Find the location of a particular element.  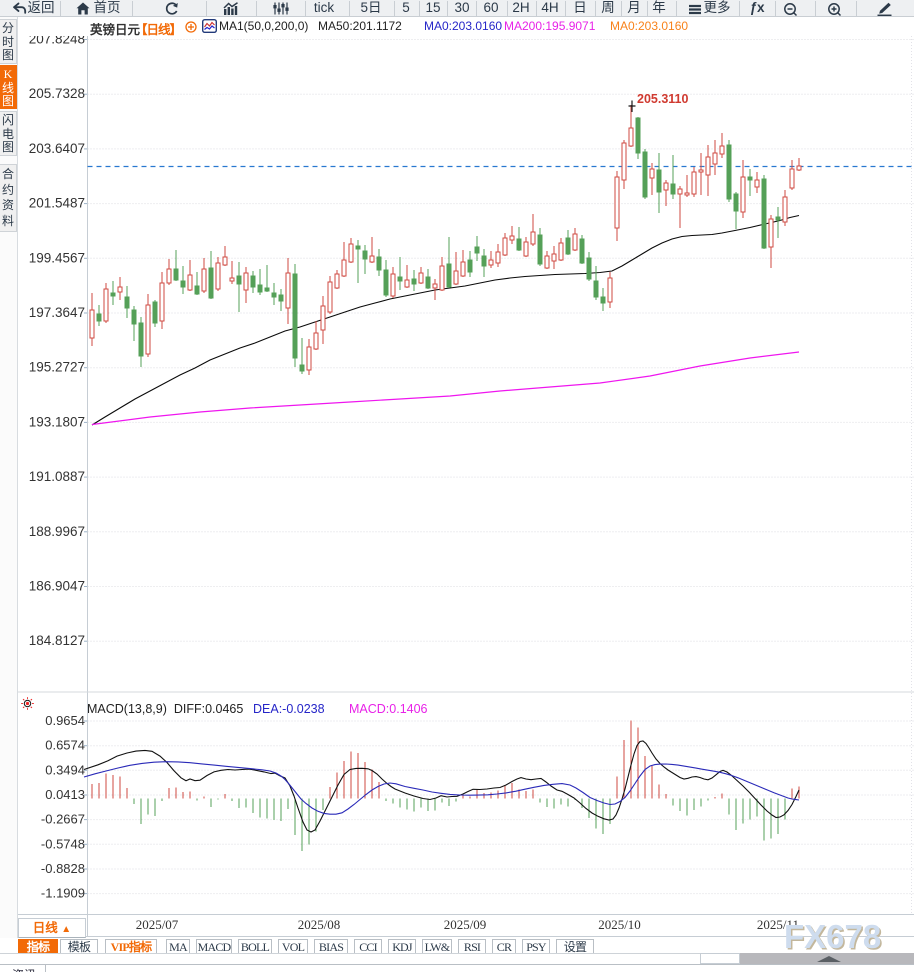

svg-text: 2025/07 is located at coordinates (157, 924).